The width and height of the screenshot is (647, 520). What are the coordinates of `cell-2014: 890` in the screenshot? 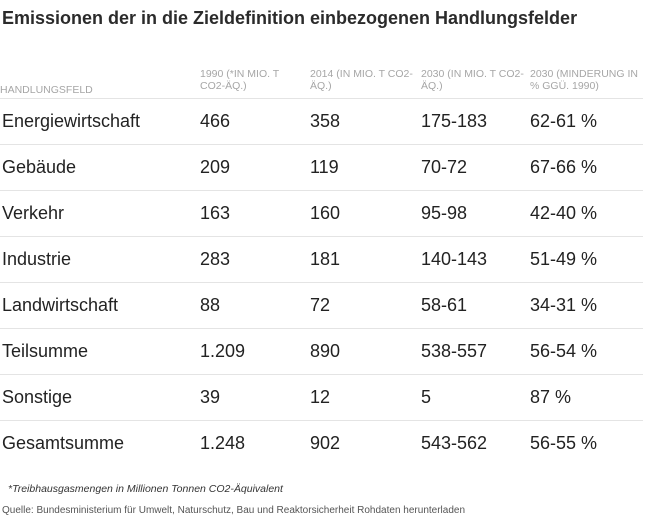 It's located at (365, 351).